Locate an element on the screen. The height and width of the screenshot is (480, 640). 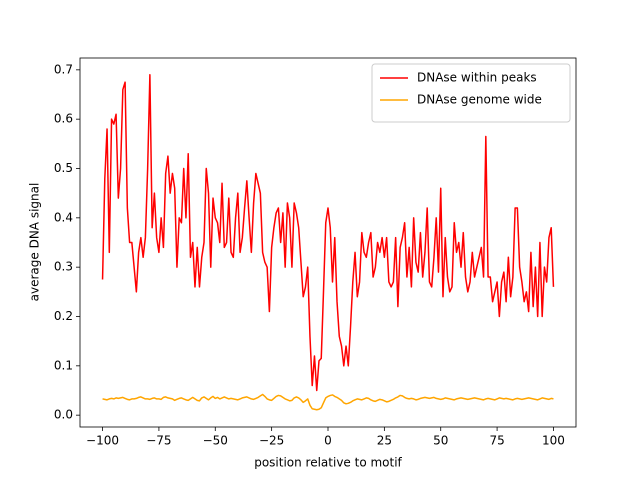
x-tick-label: −100 is located at coordinates (102, 441).